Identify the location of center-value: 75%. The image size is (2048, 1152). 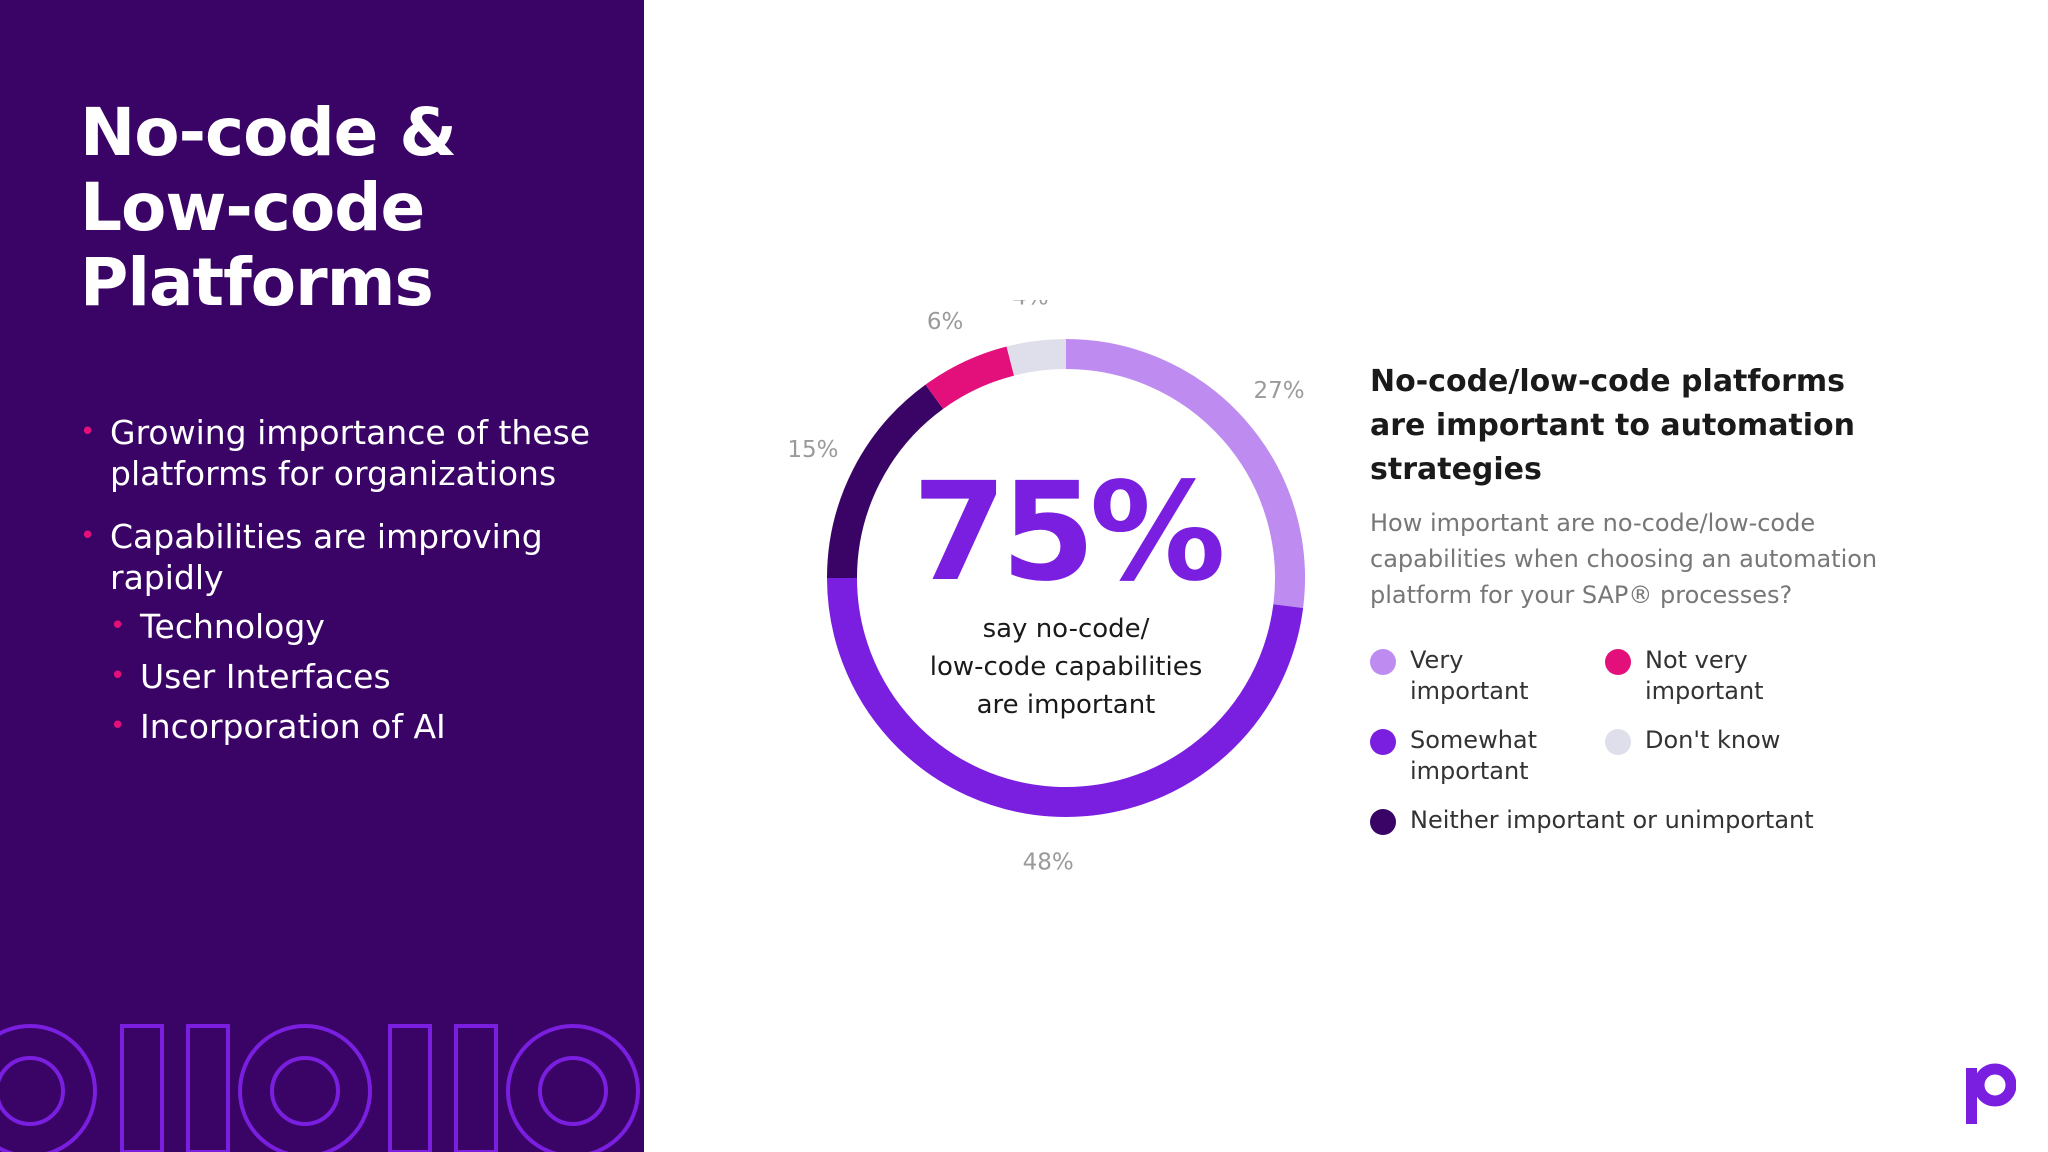
(1069, 533).